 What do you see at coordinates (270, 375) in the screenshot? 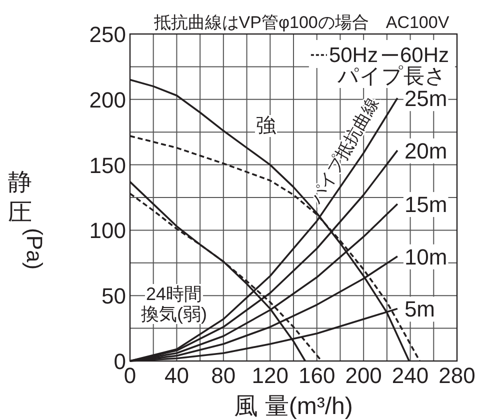
I see `x-tick-label: 120` at bounding box center [270, 375].